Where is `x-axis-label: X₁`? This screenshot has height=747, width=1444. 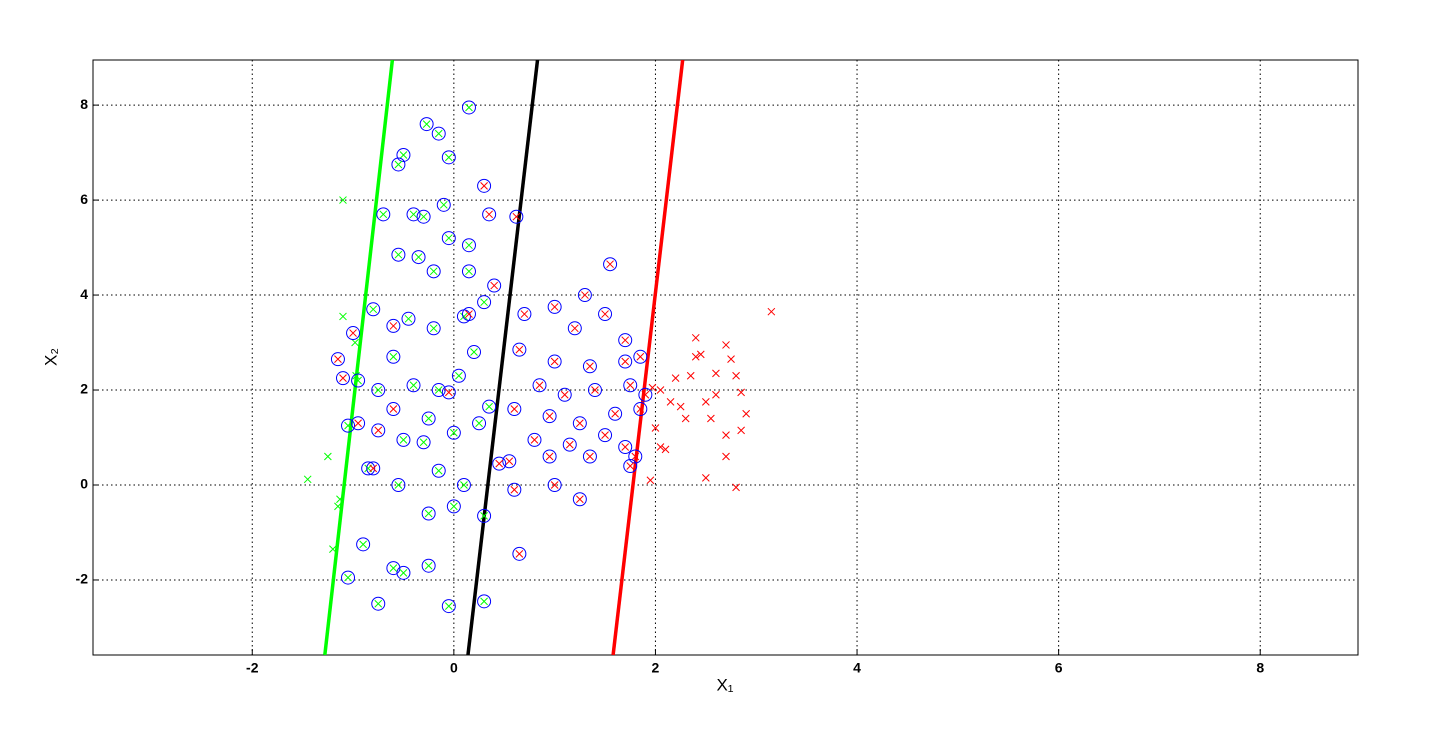 x-axis-label: X₁ is located at coordinates (724, 684).